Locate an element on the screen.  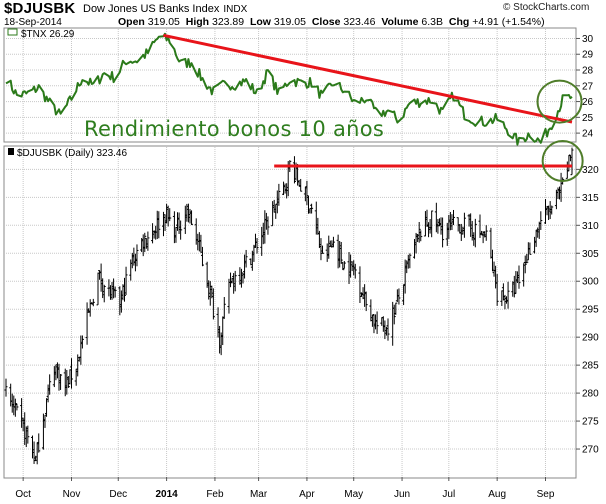
price-y-tick-label: 285 is located at coordinates (590, 366).